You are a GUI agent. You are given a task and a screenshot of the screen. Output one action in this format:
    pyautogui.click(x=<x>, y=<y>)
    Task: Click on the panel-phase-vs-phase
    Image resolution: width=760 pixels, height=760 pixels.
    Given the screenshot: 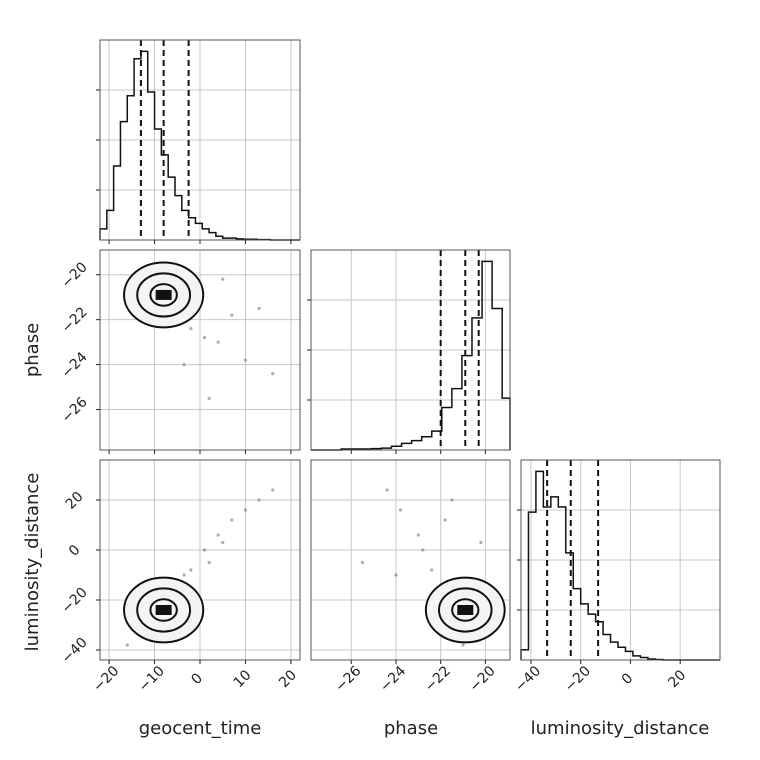 What is the action you would take?
    pyautogui.click(x=409, y=351)
    